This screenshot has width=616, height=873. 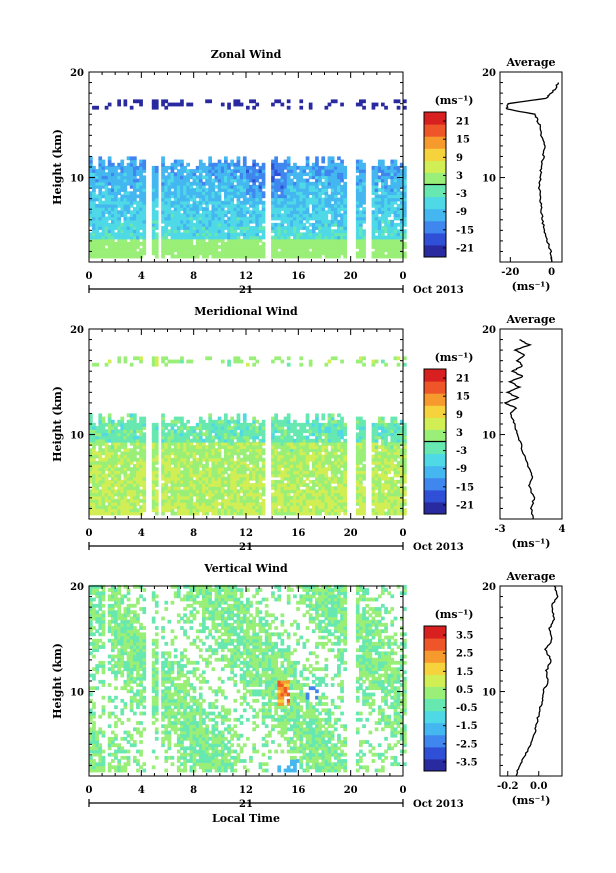 What do you see at coordinates (465, 505) in the screenshot?
I see `colorbar-tick-label: -21` at bounding box center [465, 505].